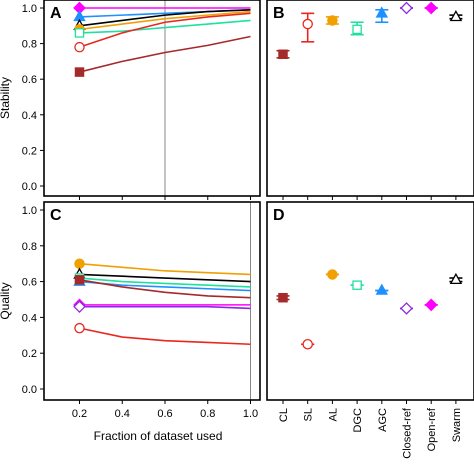 The height and width of the screenshot is (466, 474). Describe the element at coordinates (158, 436) in the screenshot. I see `x-axis-label: Fraction of dataset used` at that location.